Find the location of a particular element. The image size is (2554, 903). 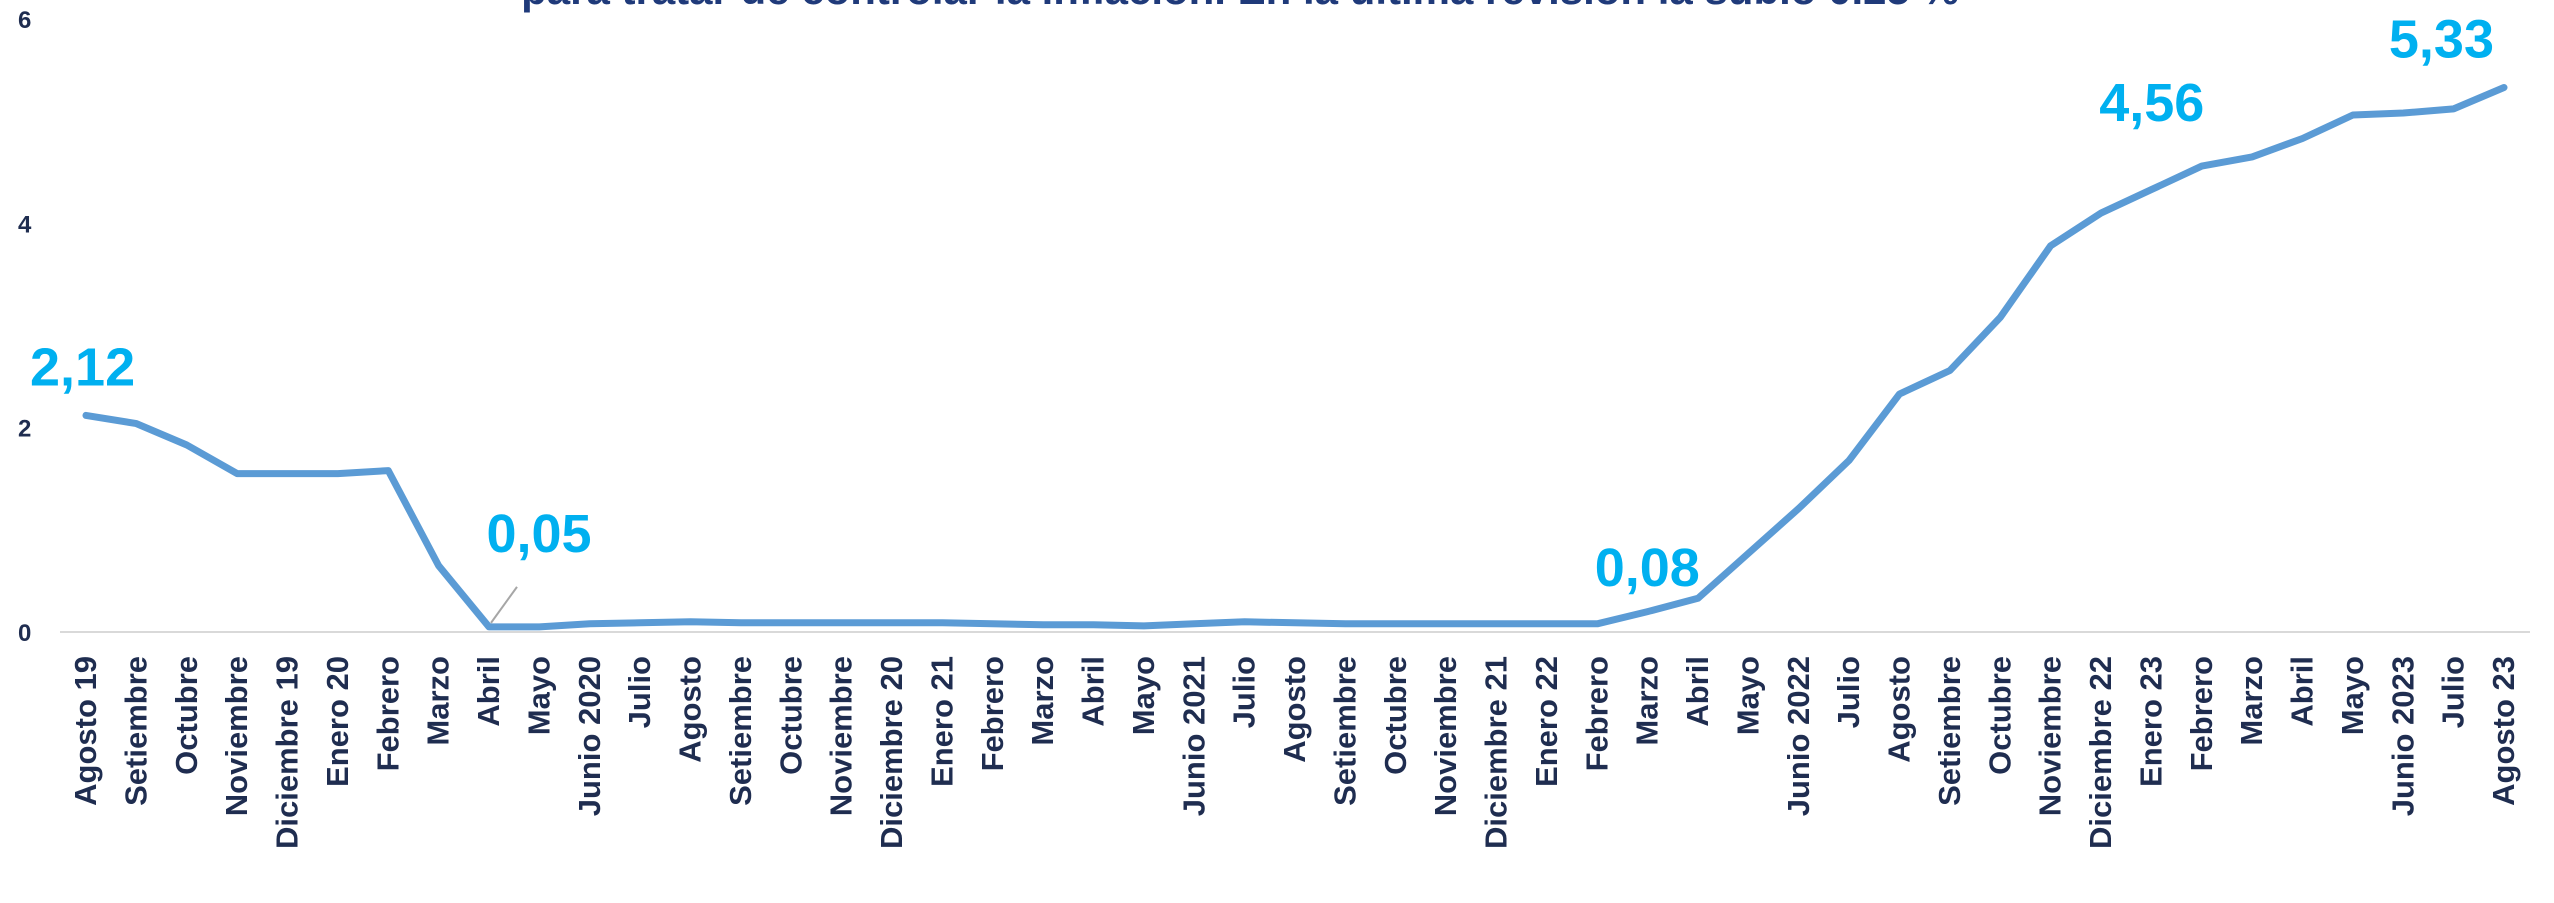

y-tick-label: 6 is located at coordinates (24, 20).